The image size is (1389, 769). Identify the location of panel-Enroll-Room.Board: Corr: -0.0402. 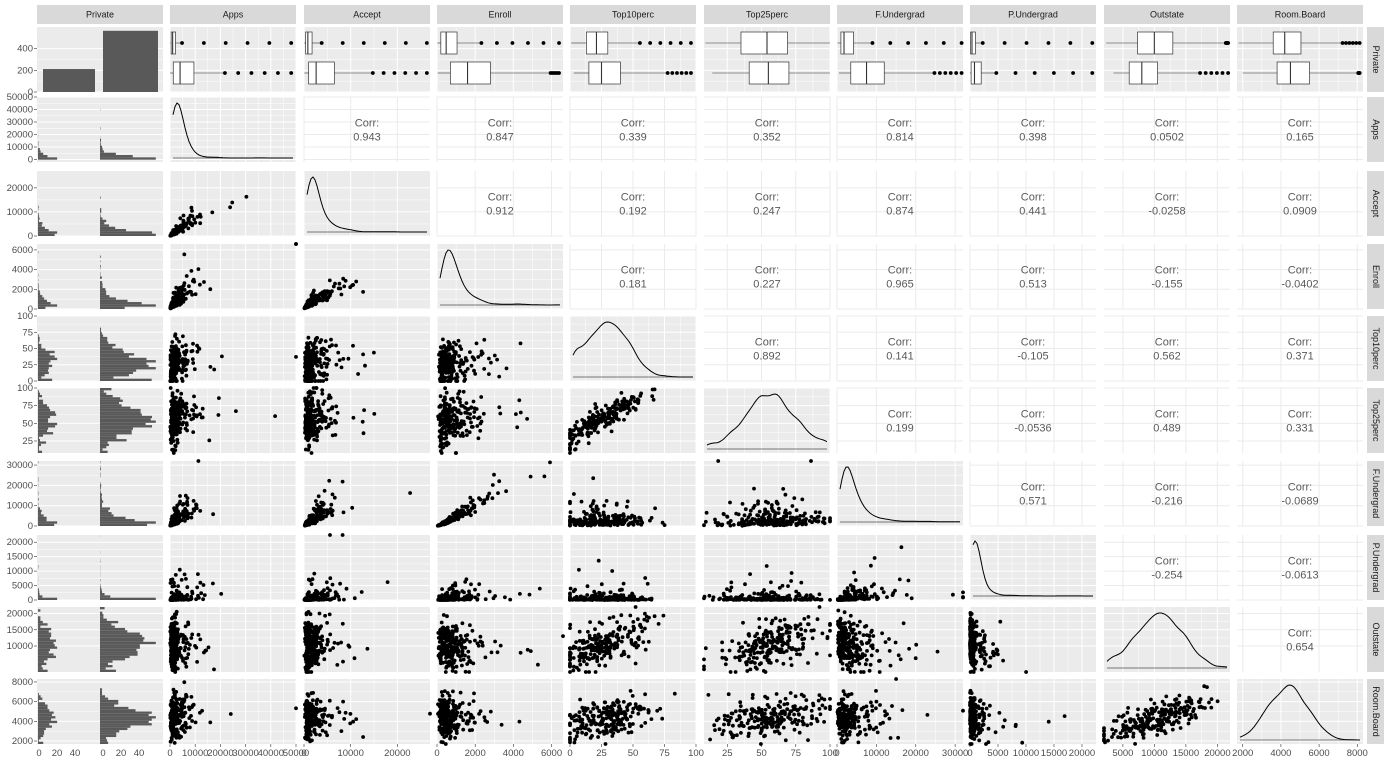
(1300, 277).